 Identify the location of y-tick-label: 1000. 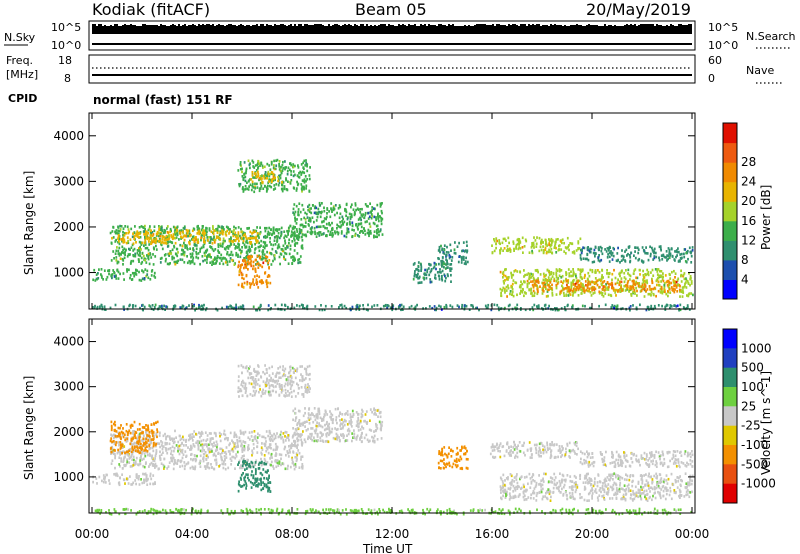
(68, 273).